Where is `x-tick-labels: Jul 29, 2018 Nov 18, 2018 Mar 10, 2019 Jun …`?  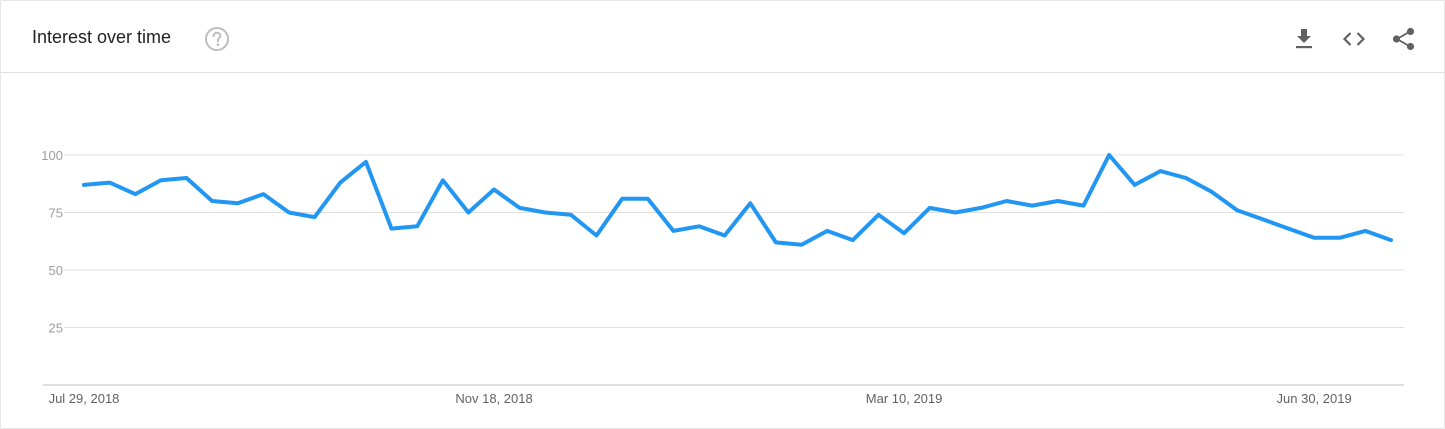
x-tick-labels: Jul 29, 2018 Nov 18, 2018 Mar 10, 2019 Jun … is located at coordinates (700, 398).